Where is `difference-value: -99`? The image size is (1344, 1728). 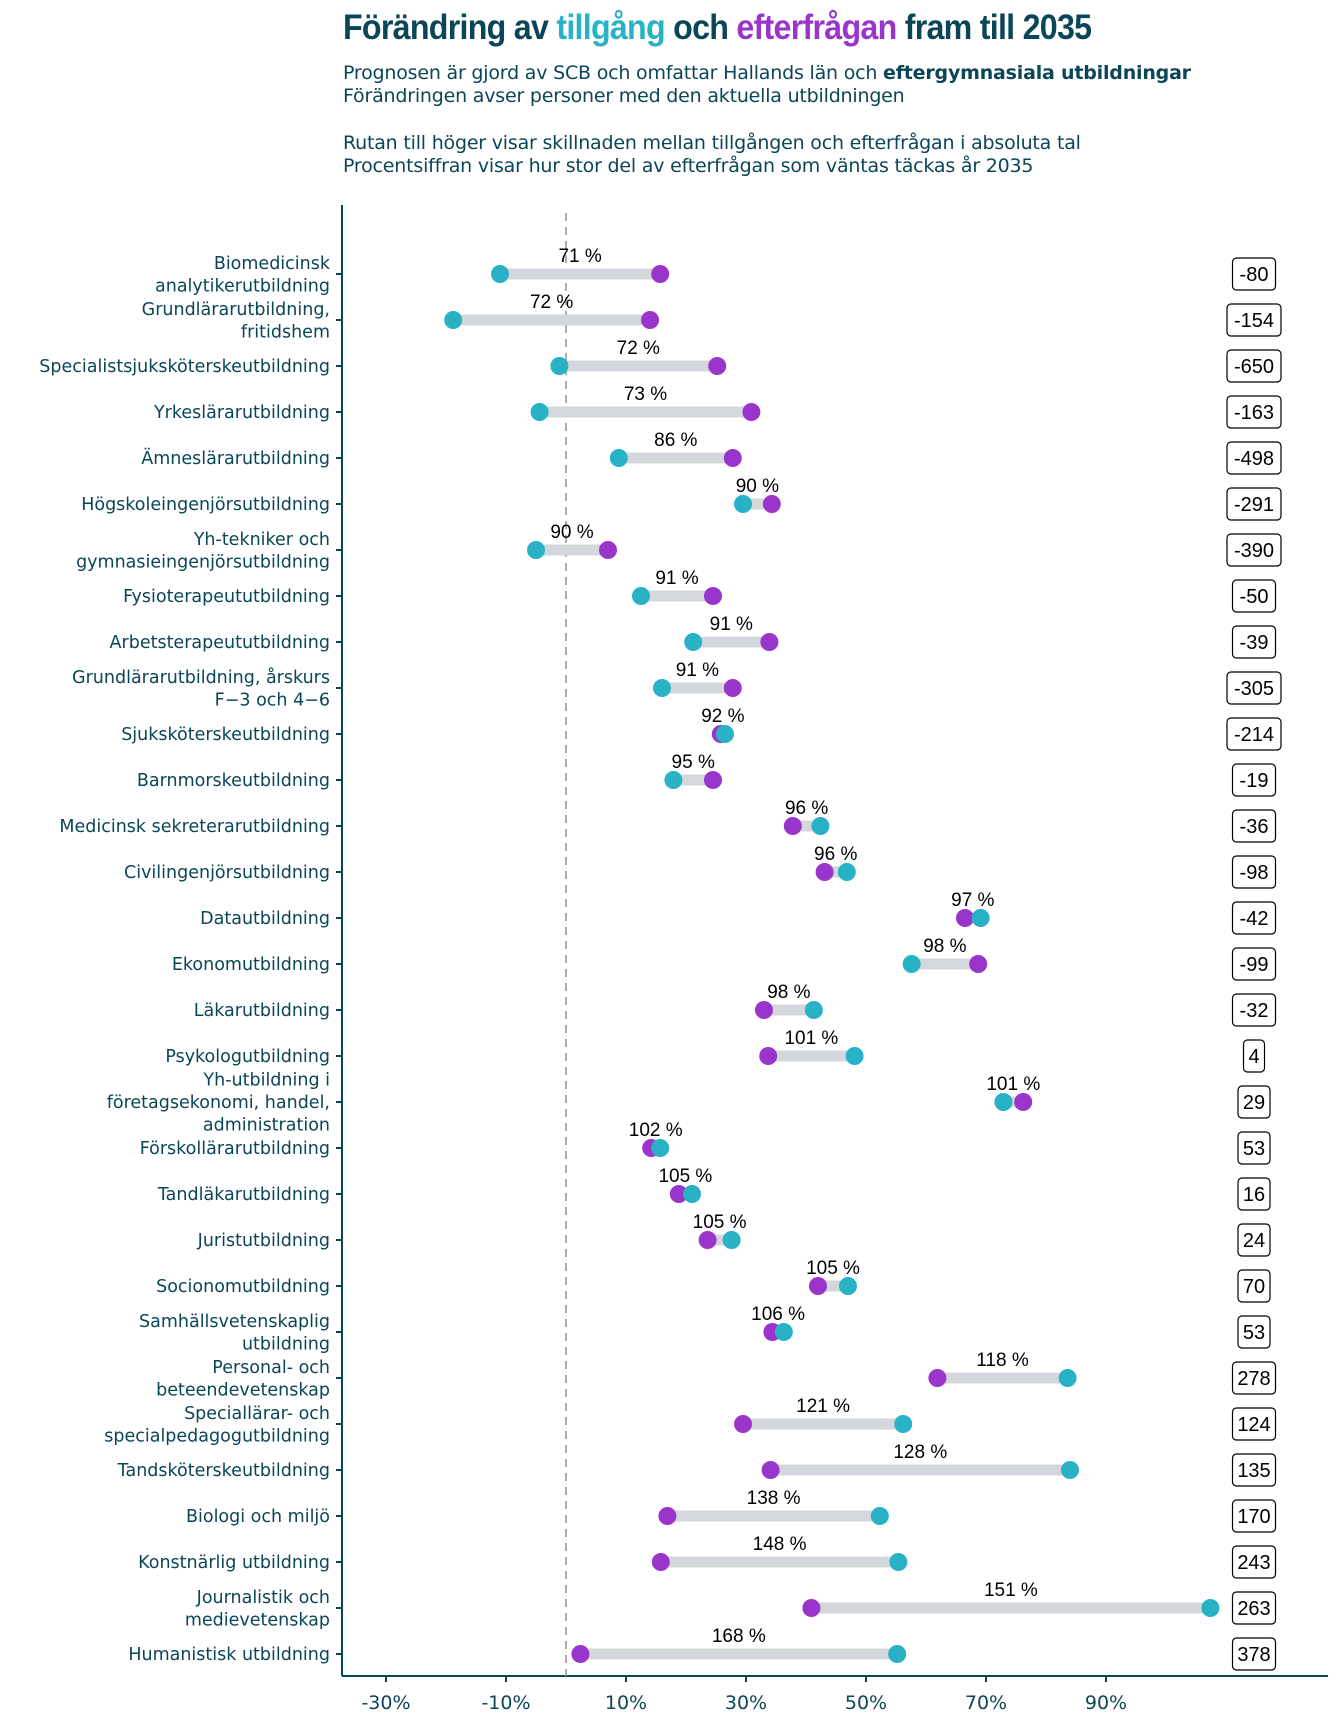 difference-value: -99 is located at coordinates (1254, 965).